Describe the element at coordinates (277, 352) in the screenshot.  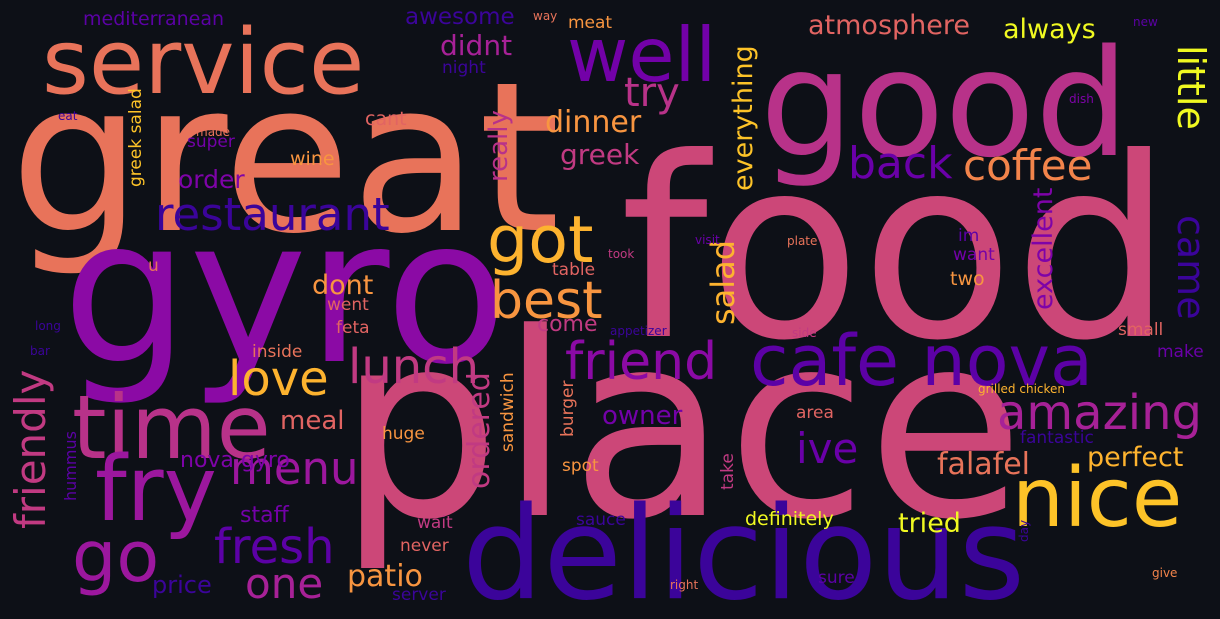
I see `word: inside` at that location.